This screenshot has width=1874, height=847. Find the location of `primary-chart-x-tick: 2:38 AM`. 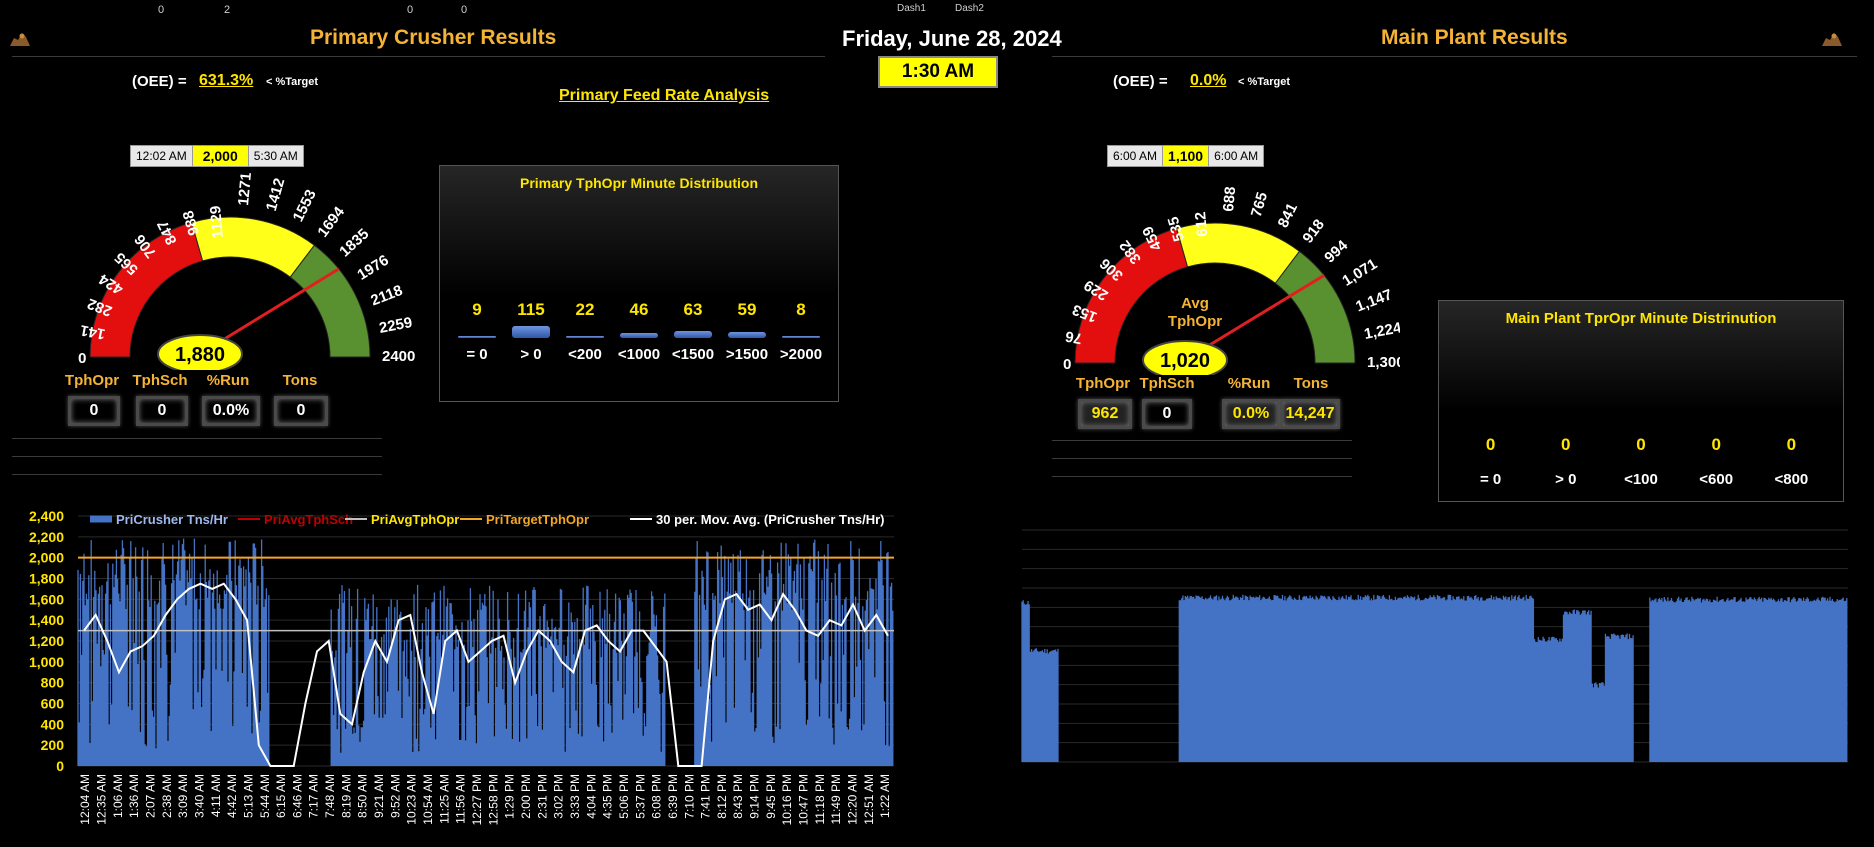

primary-chart-x-tick: 2:38 AM is located at coordinates (167, 796).